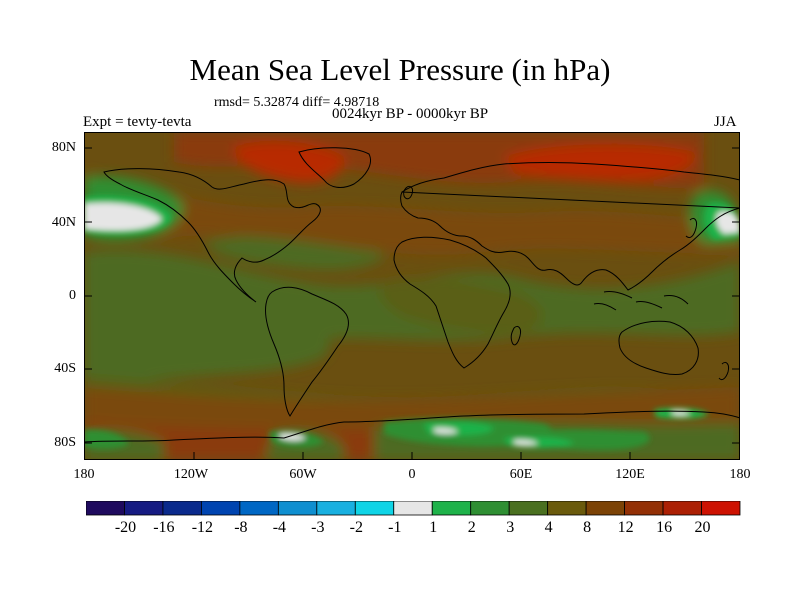 This screenshot has height=600, width=800. What do you see at coordinates (164, 527) in the screenshot?
I see `colorbar-label: -16` at bounding box center [164, 527].